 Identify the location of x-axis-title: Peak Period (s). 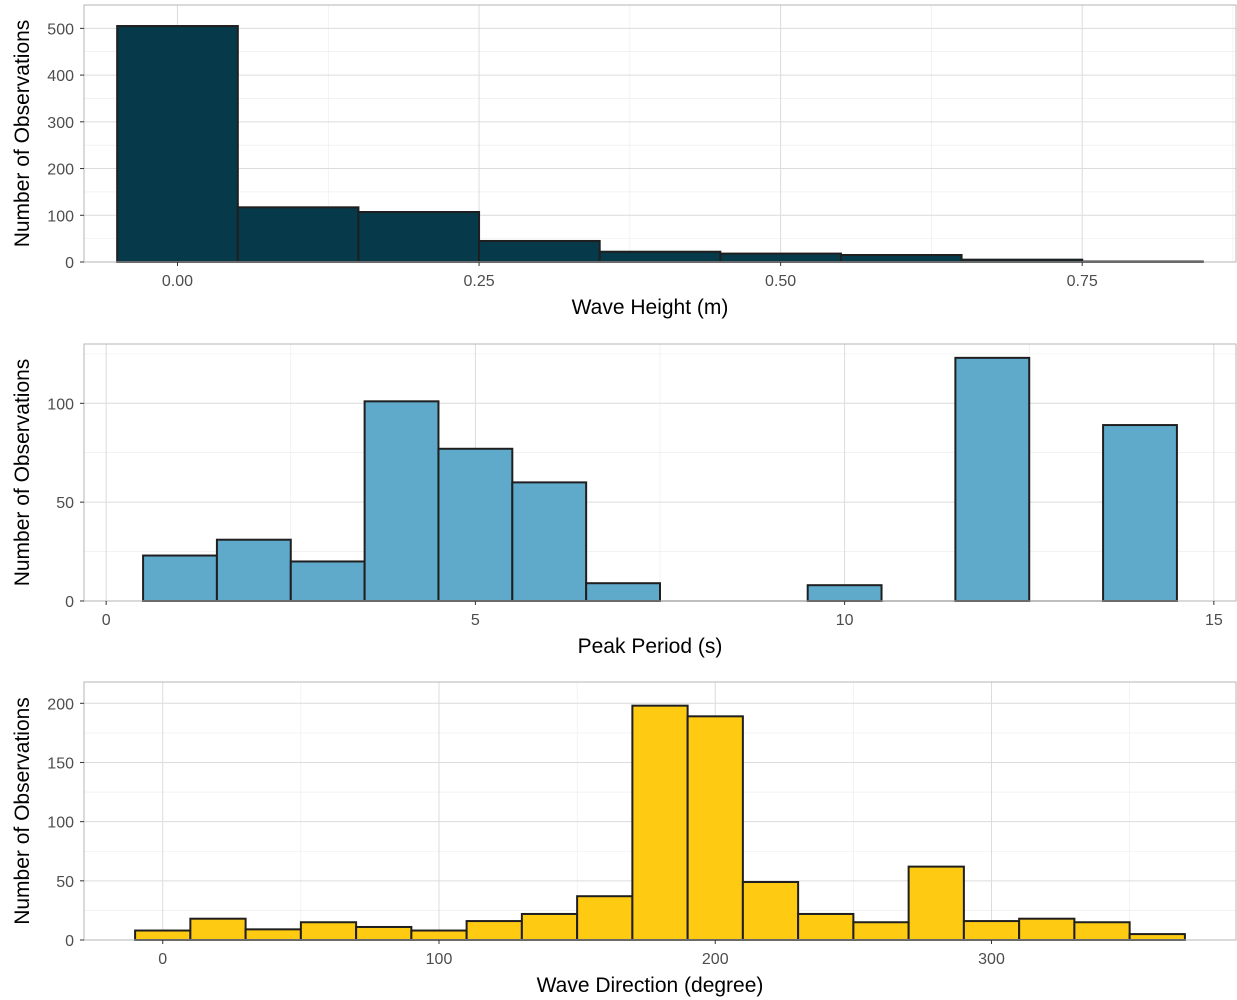
(650, 646).